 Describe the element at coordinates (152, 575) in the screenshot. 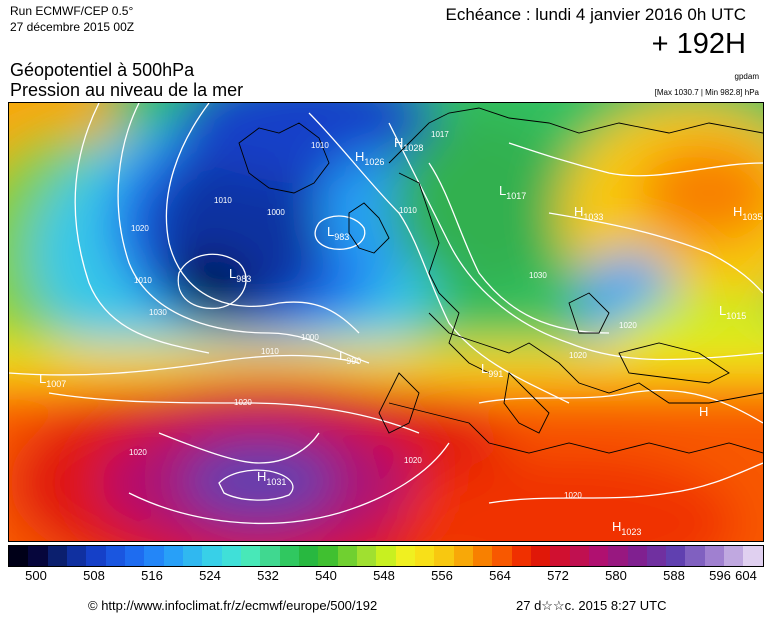

I see `scale-tick: 516` at that location.